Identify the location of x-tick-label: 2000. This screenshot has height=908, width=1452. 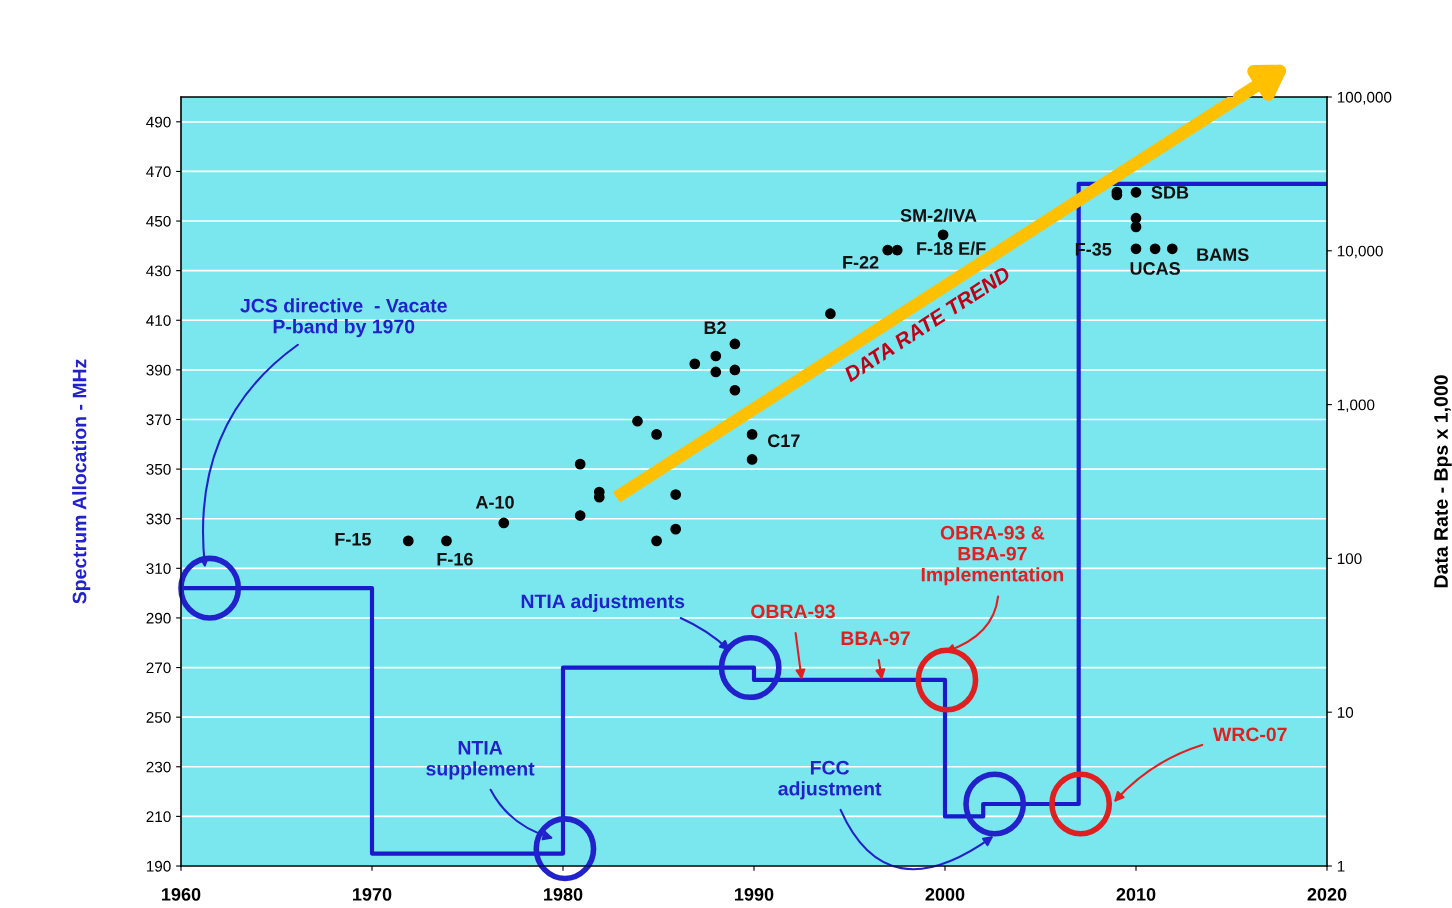
(945, 894).